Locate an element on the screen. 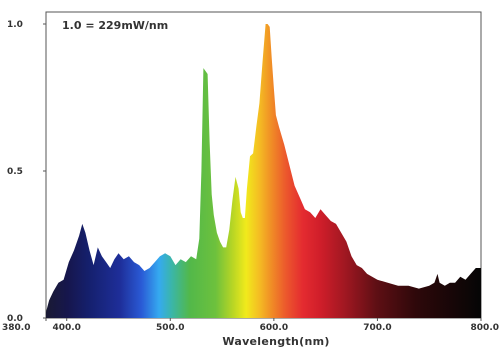 This screenshot has width=501, height=352. x-tick-label: 400.0 is located at coordinates (66, 328).